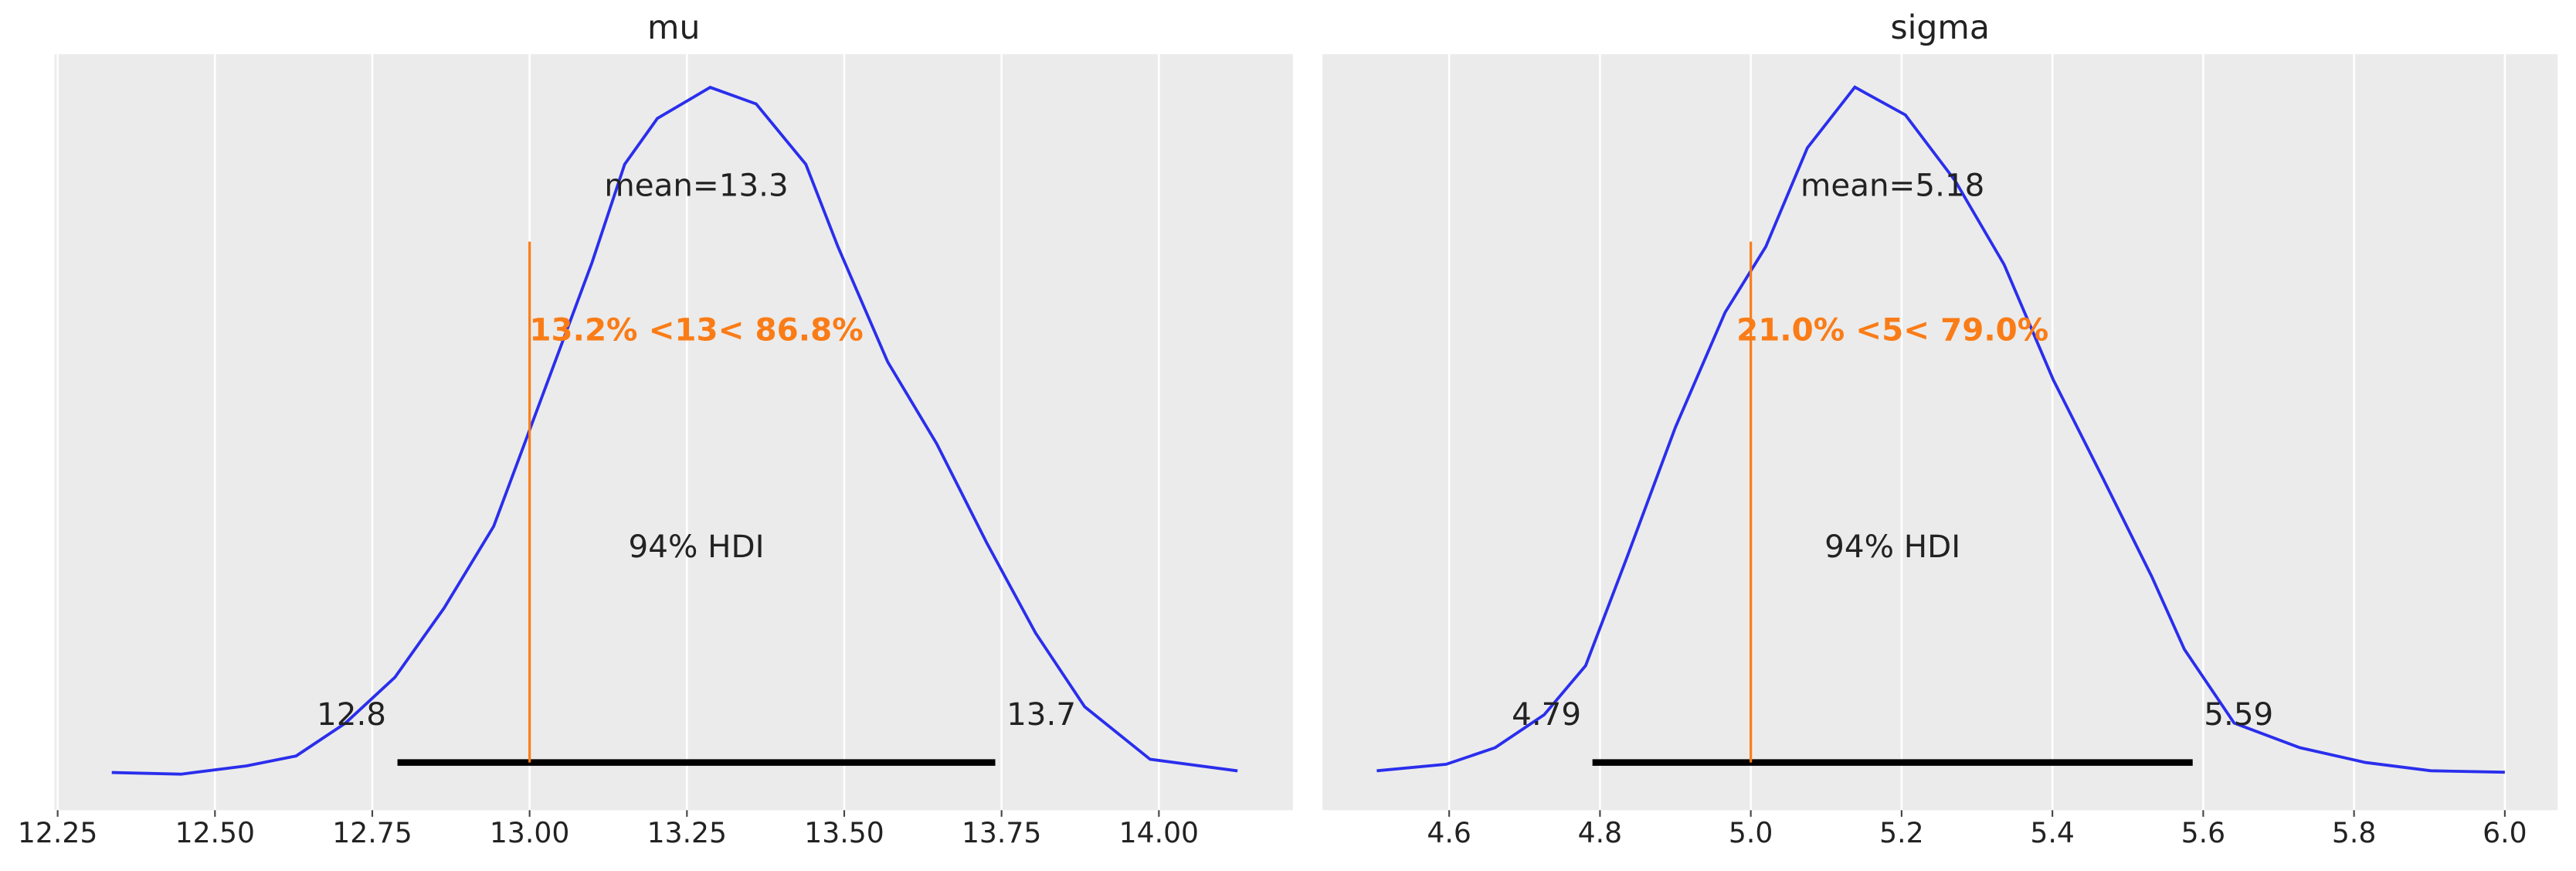  What do you see at coordinates (1600, 833) in the screenshot?
I see `x-tick-label: 4.8` at bounding box center [1600, 833].